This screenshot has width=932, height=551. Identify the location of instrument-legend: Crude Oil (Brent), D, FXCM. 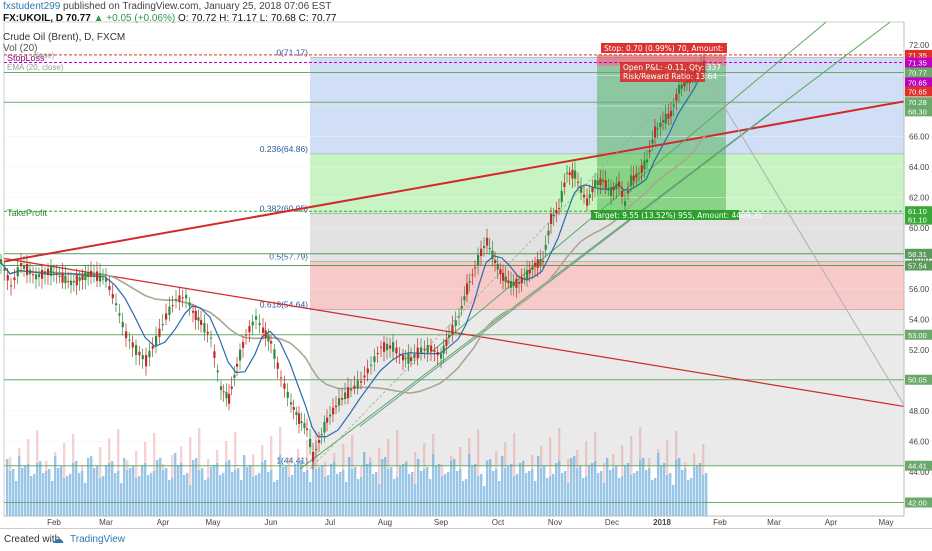
(64, 37).